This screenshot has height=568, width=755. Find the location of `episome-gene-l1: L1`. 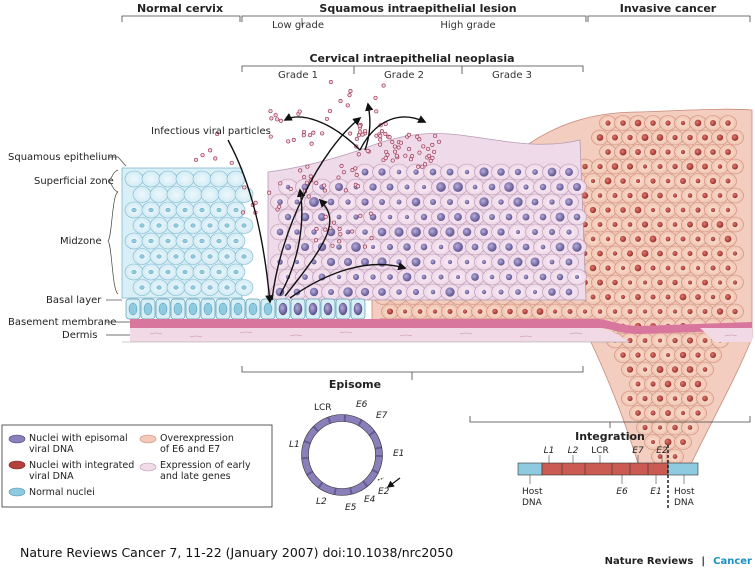

episome-gene-l1: L1 is located at coordinates (294, 445).